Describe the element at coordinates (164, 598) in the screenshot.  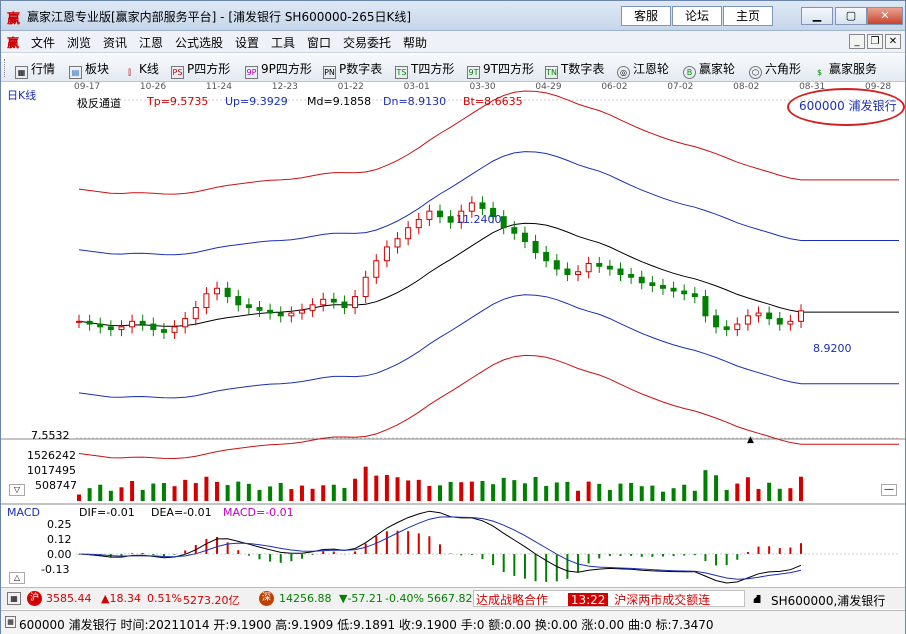
I see `sh-index-pct: 0.51%` at that location.